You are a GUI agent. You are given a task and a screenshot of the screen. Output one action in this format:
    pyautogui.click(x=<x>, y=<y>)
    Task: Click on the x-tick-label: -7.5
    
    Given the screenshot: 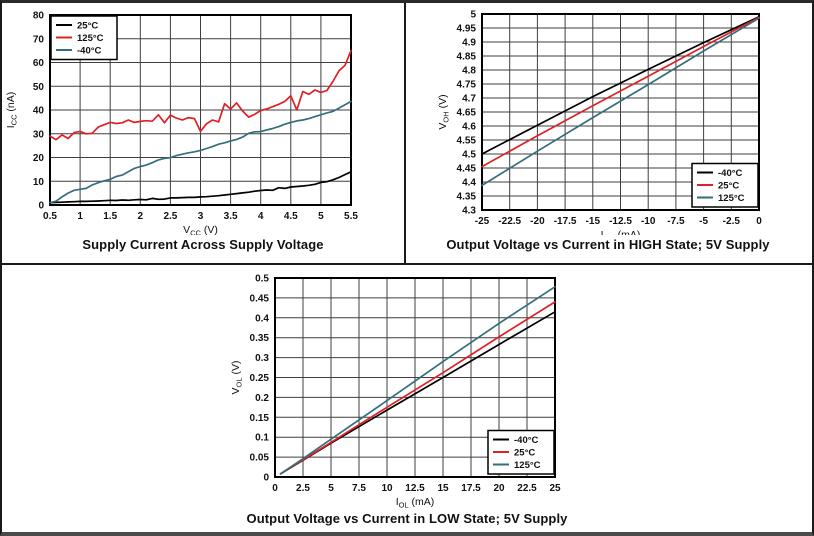 What is the action you would take?
    pyautogui.click(x=676, y=221)
    